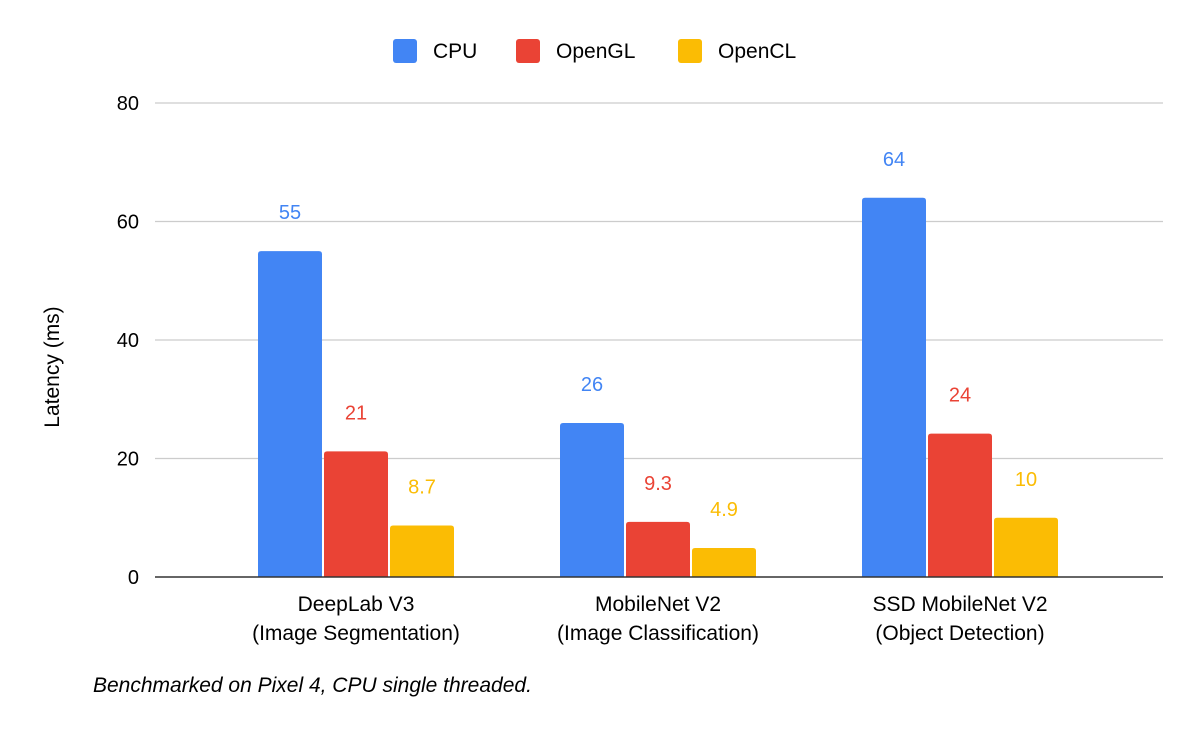  I want to click on legend-label-cpu: CPU, so click(455, 51).